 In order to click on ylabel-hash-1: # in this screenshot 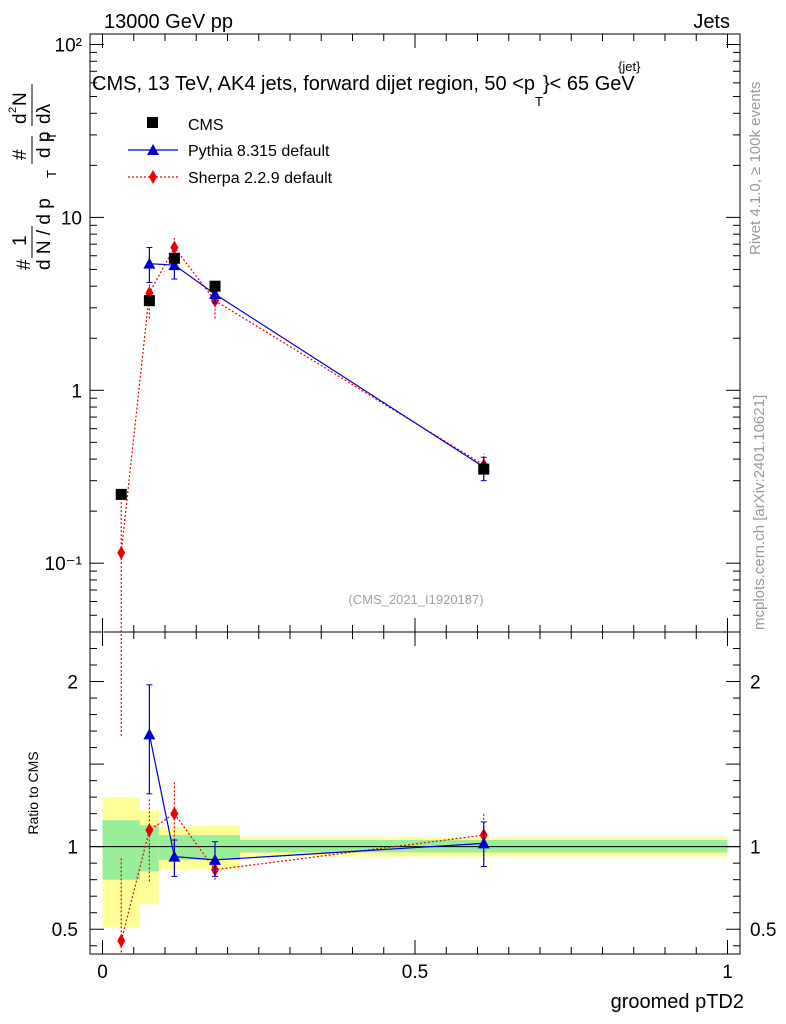, I will do `click(24, 264)`.